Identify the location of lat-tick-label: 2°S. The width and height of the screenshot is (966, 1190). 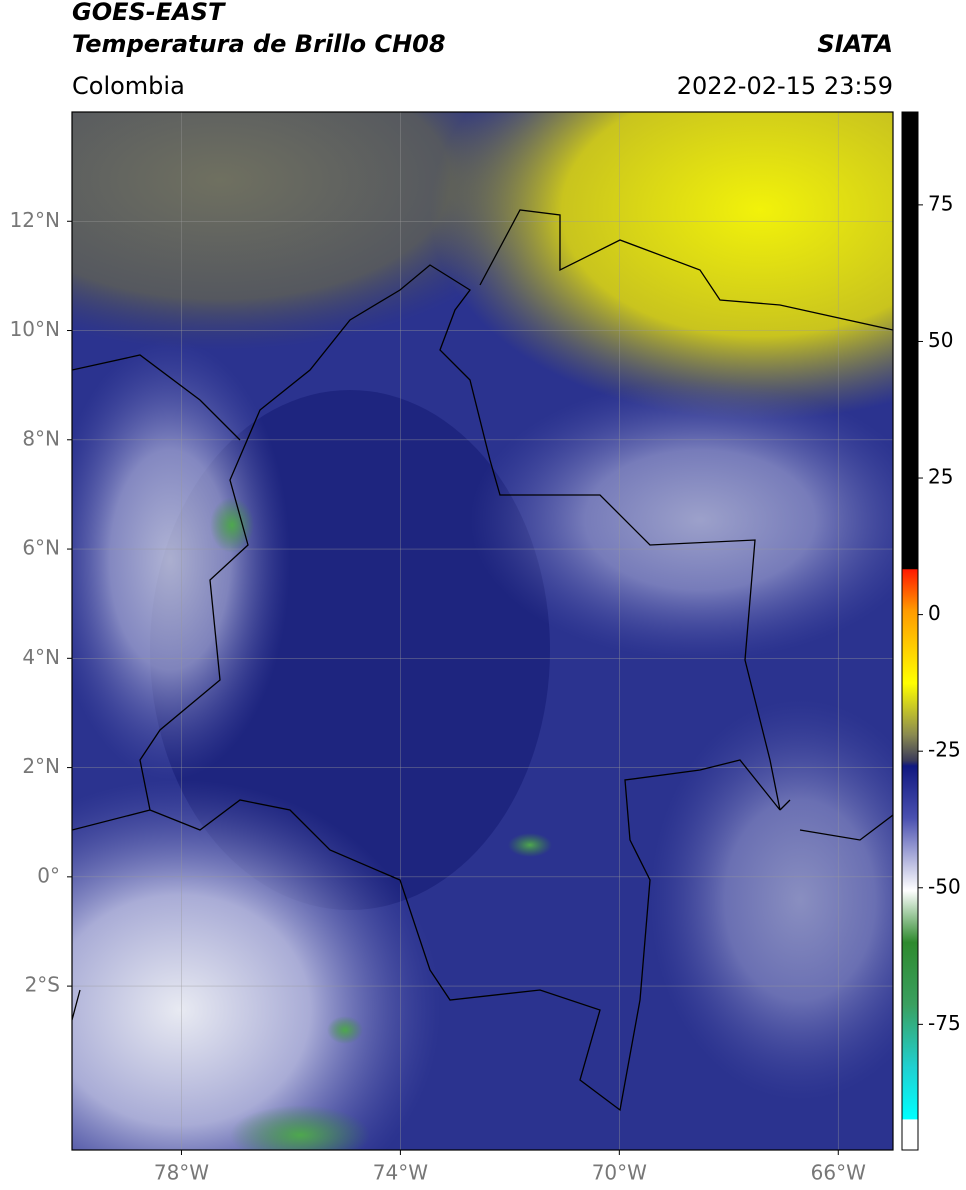
(42, 985).